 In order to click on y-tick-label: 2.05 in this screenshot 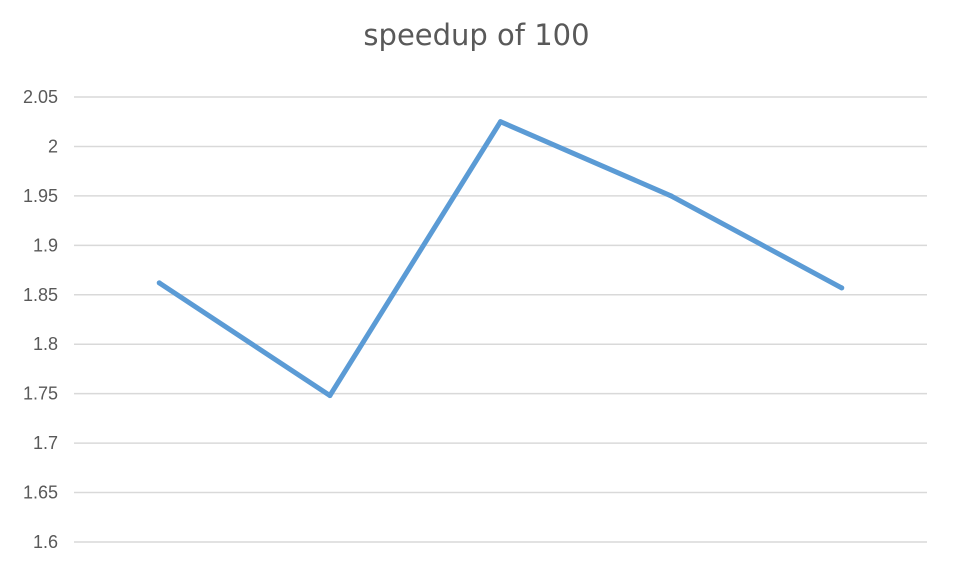, I will do `click(40, 97)`.